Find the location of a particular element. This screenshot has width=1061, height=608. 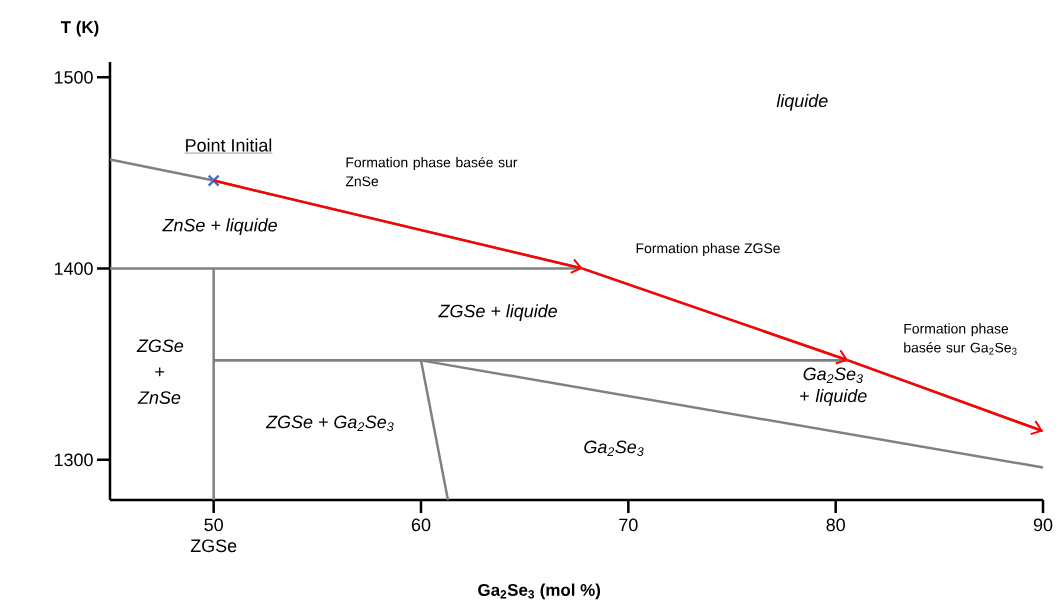

annotation: Formation phase basée sur Ga$_{2}$Se$_{3}$ is located at coordinates (960, 339).